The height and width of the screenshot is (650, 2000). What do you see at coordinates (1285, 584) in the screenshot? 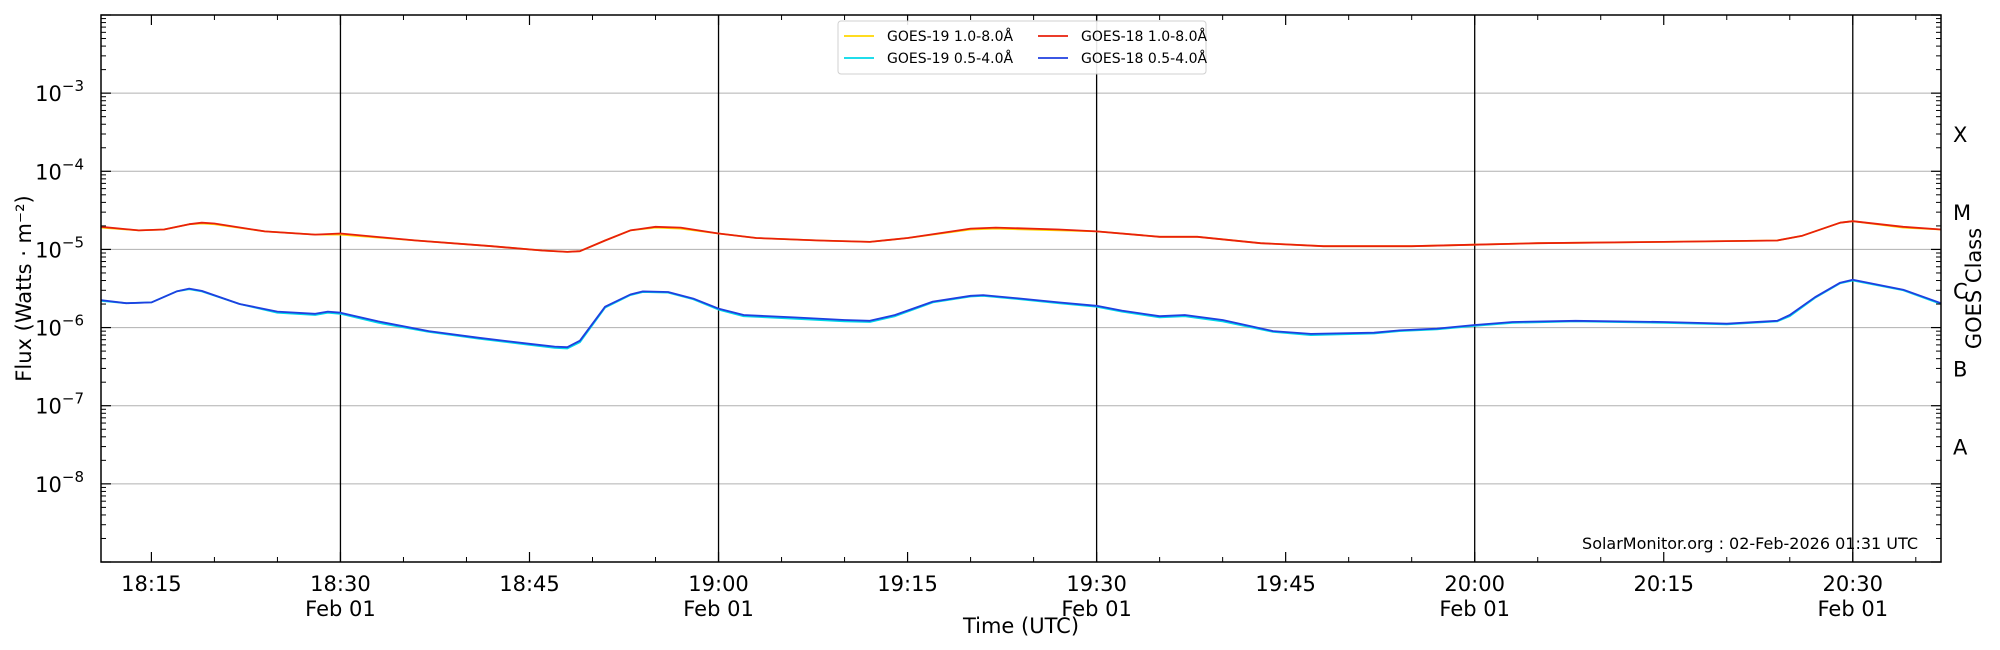
I see `x-tick-label: 19:45` at bounding box center [1285, 584].